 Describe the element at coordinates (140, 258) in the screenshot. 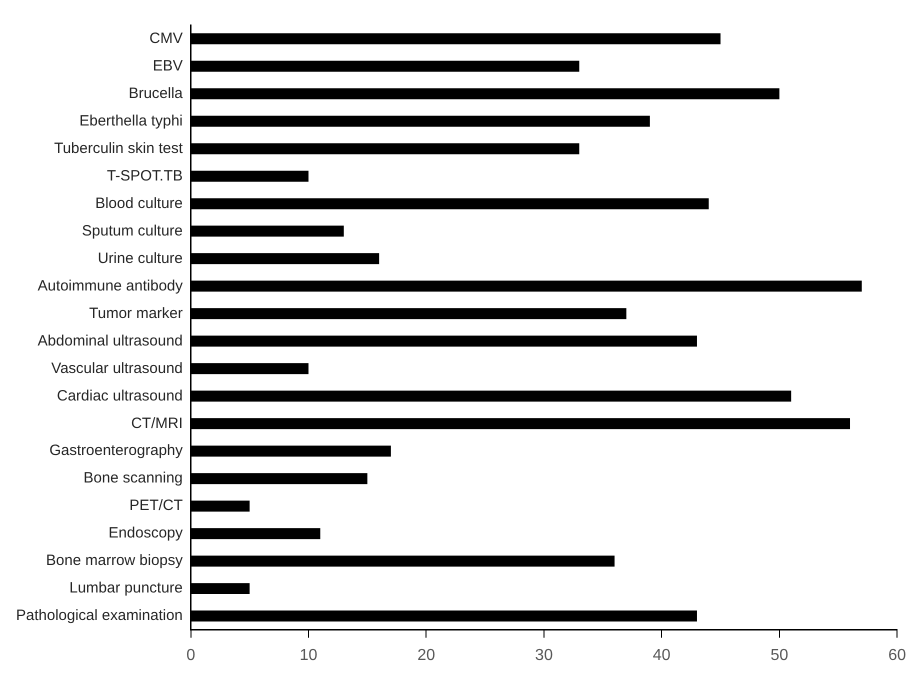

I see `y-tick-label: Urine culture` at that location.